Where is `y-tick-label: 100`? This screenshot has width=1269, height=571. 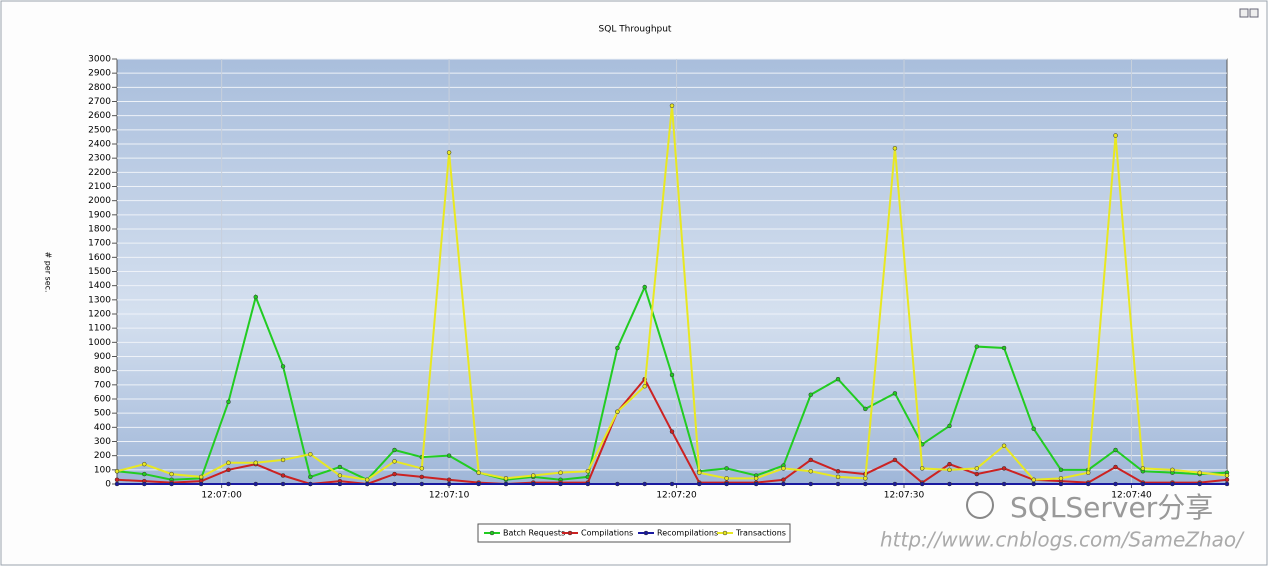 y-tick-label: 100 is located at coordinates (102, 470).